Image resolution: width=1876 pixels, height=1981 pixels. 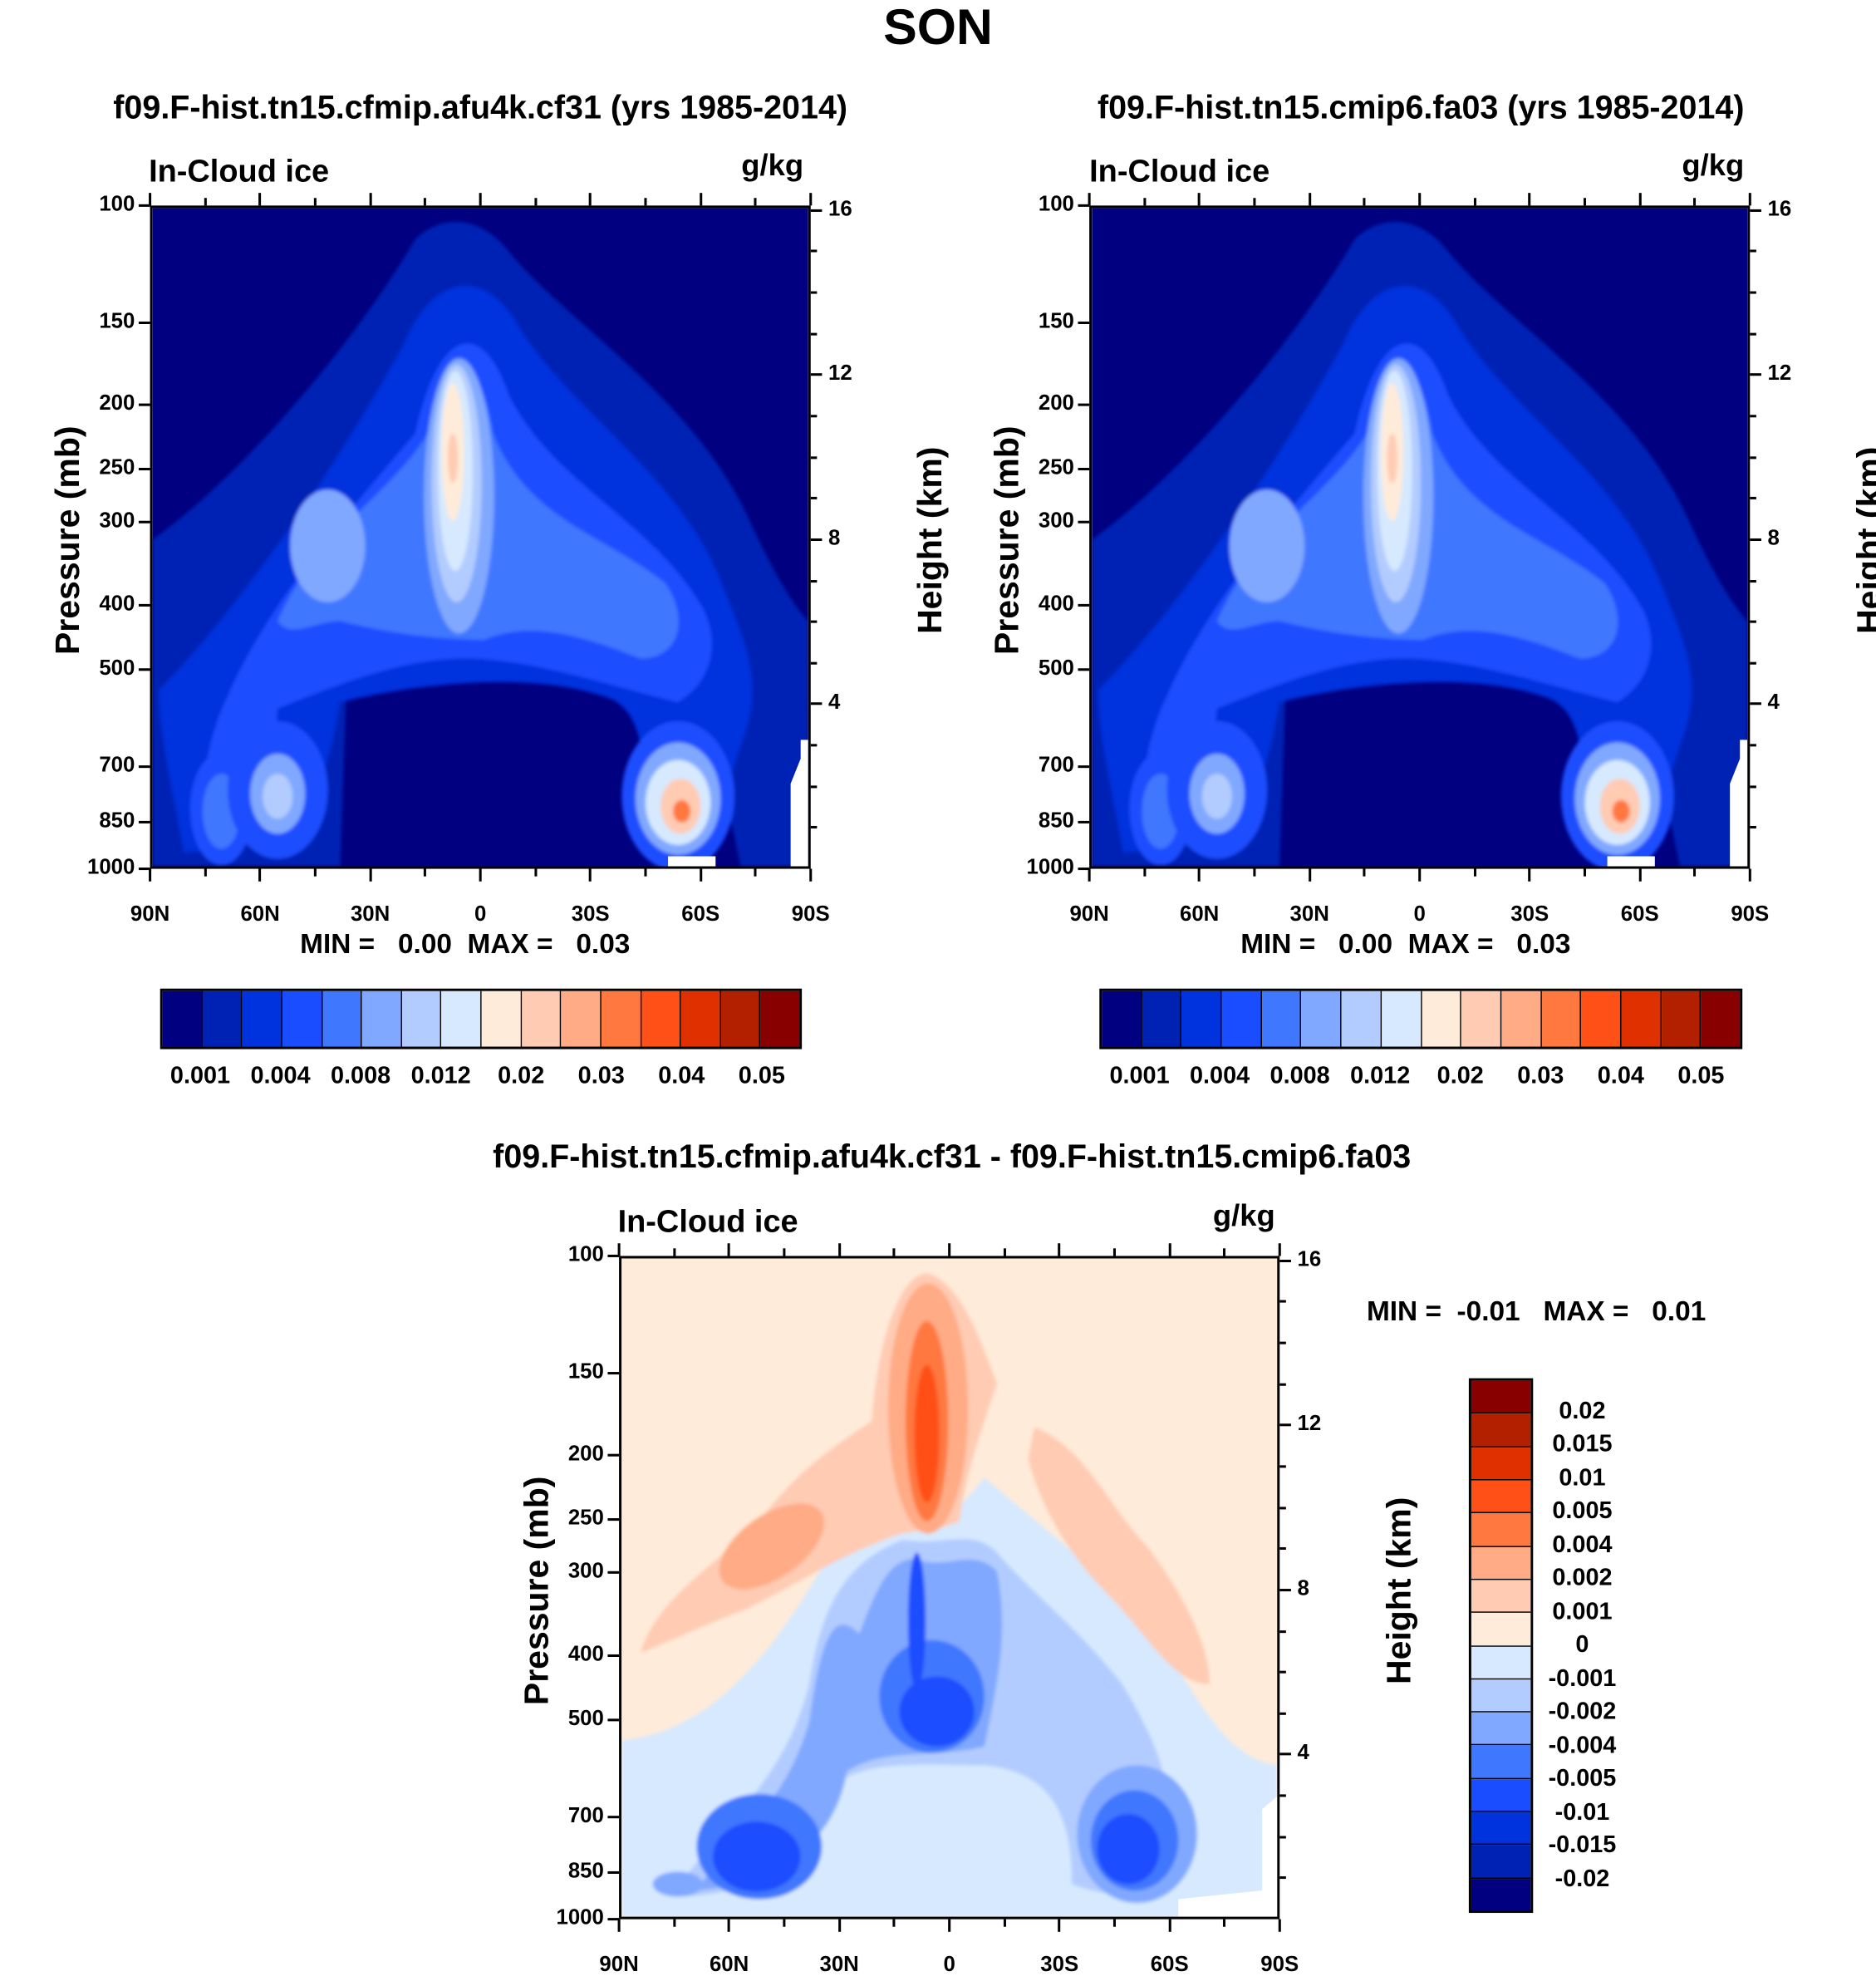 I want to click on colorbar-label: -0.015, so click(x=1582, y=1845).